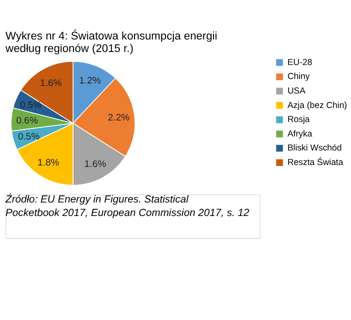  What do you see at coordinates (298, 119) in the screenshot?
I see `legend-label: Rosja` at bounding box center [298, 119].